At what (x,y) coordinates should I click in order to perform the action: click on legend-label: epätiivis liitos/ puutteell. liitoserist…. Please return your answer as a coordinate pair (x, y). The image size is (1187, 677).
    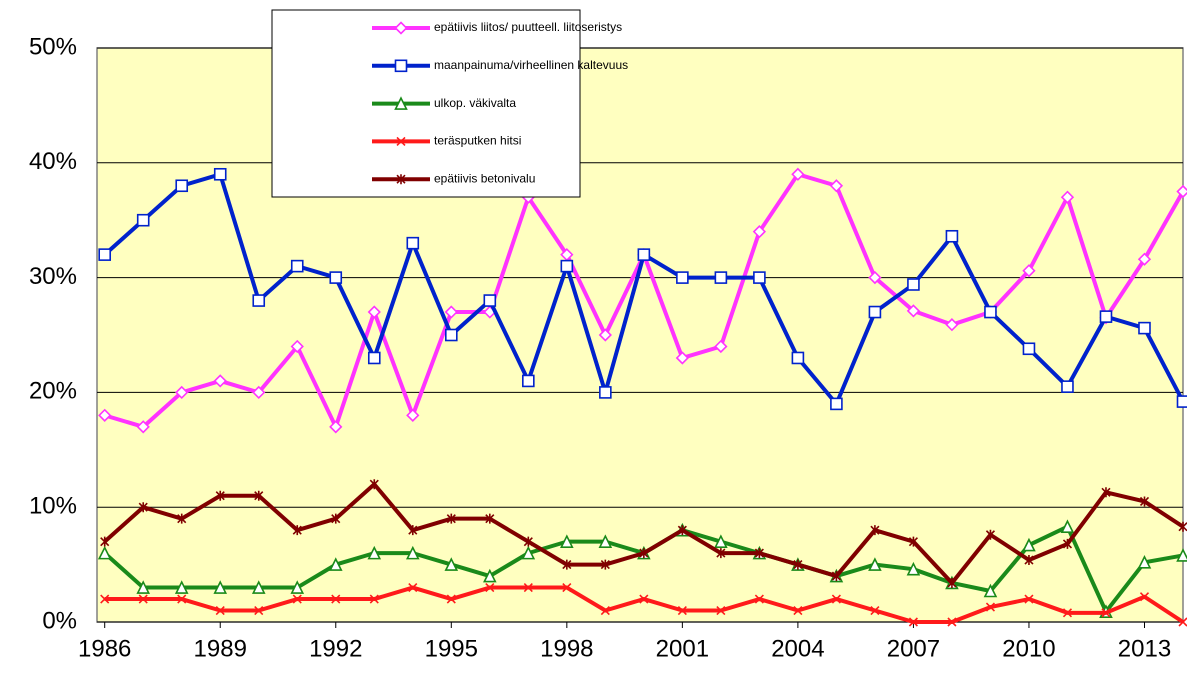
    Looking at the image, I should click on (528, 27).